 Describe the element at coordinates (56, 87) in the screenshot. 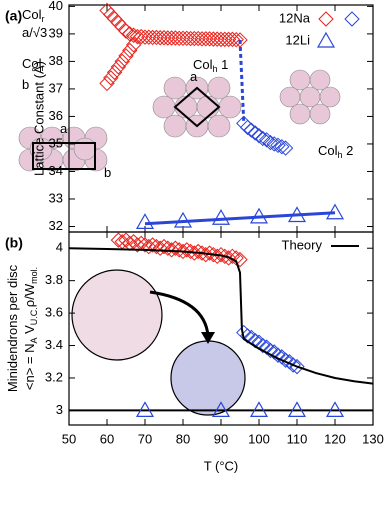

I see `y-tick-label: 37` at that location.